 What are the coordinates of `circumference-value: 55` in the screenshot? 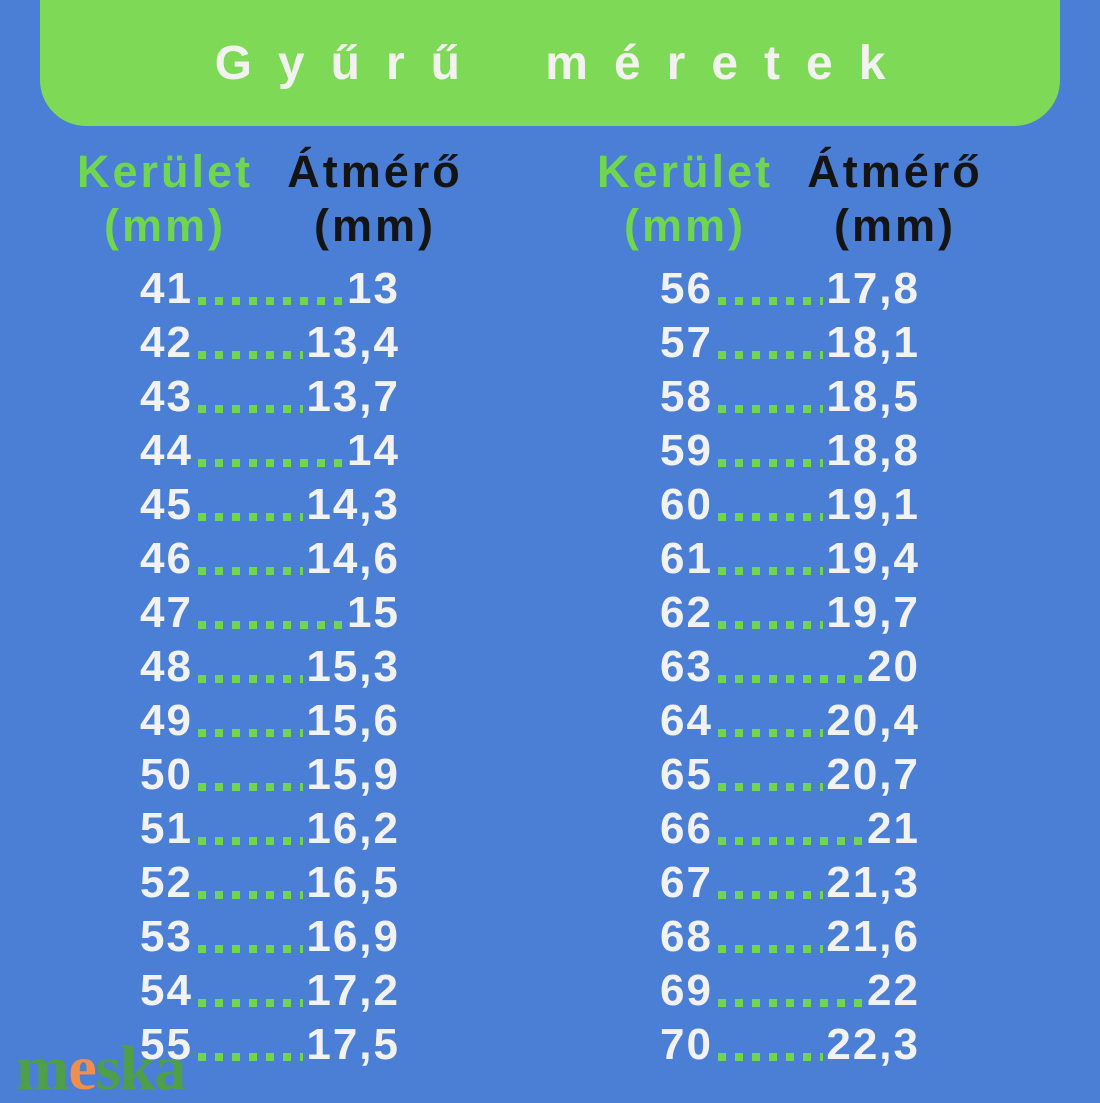 It's located at (166, 1044).